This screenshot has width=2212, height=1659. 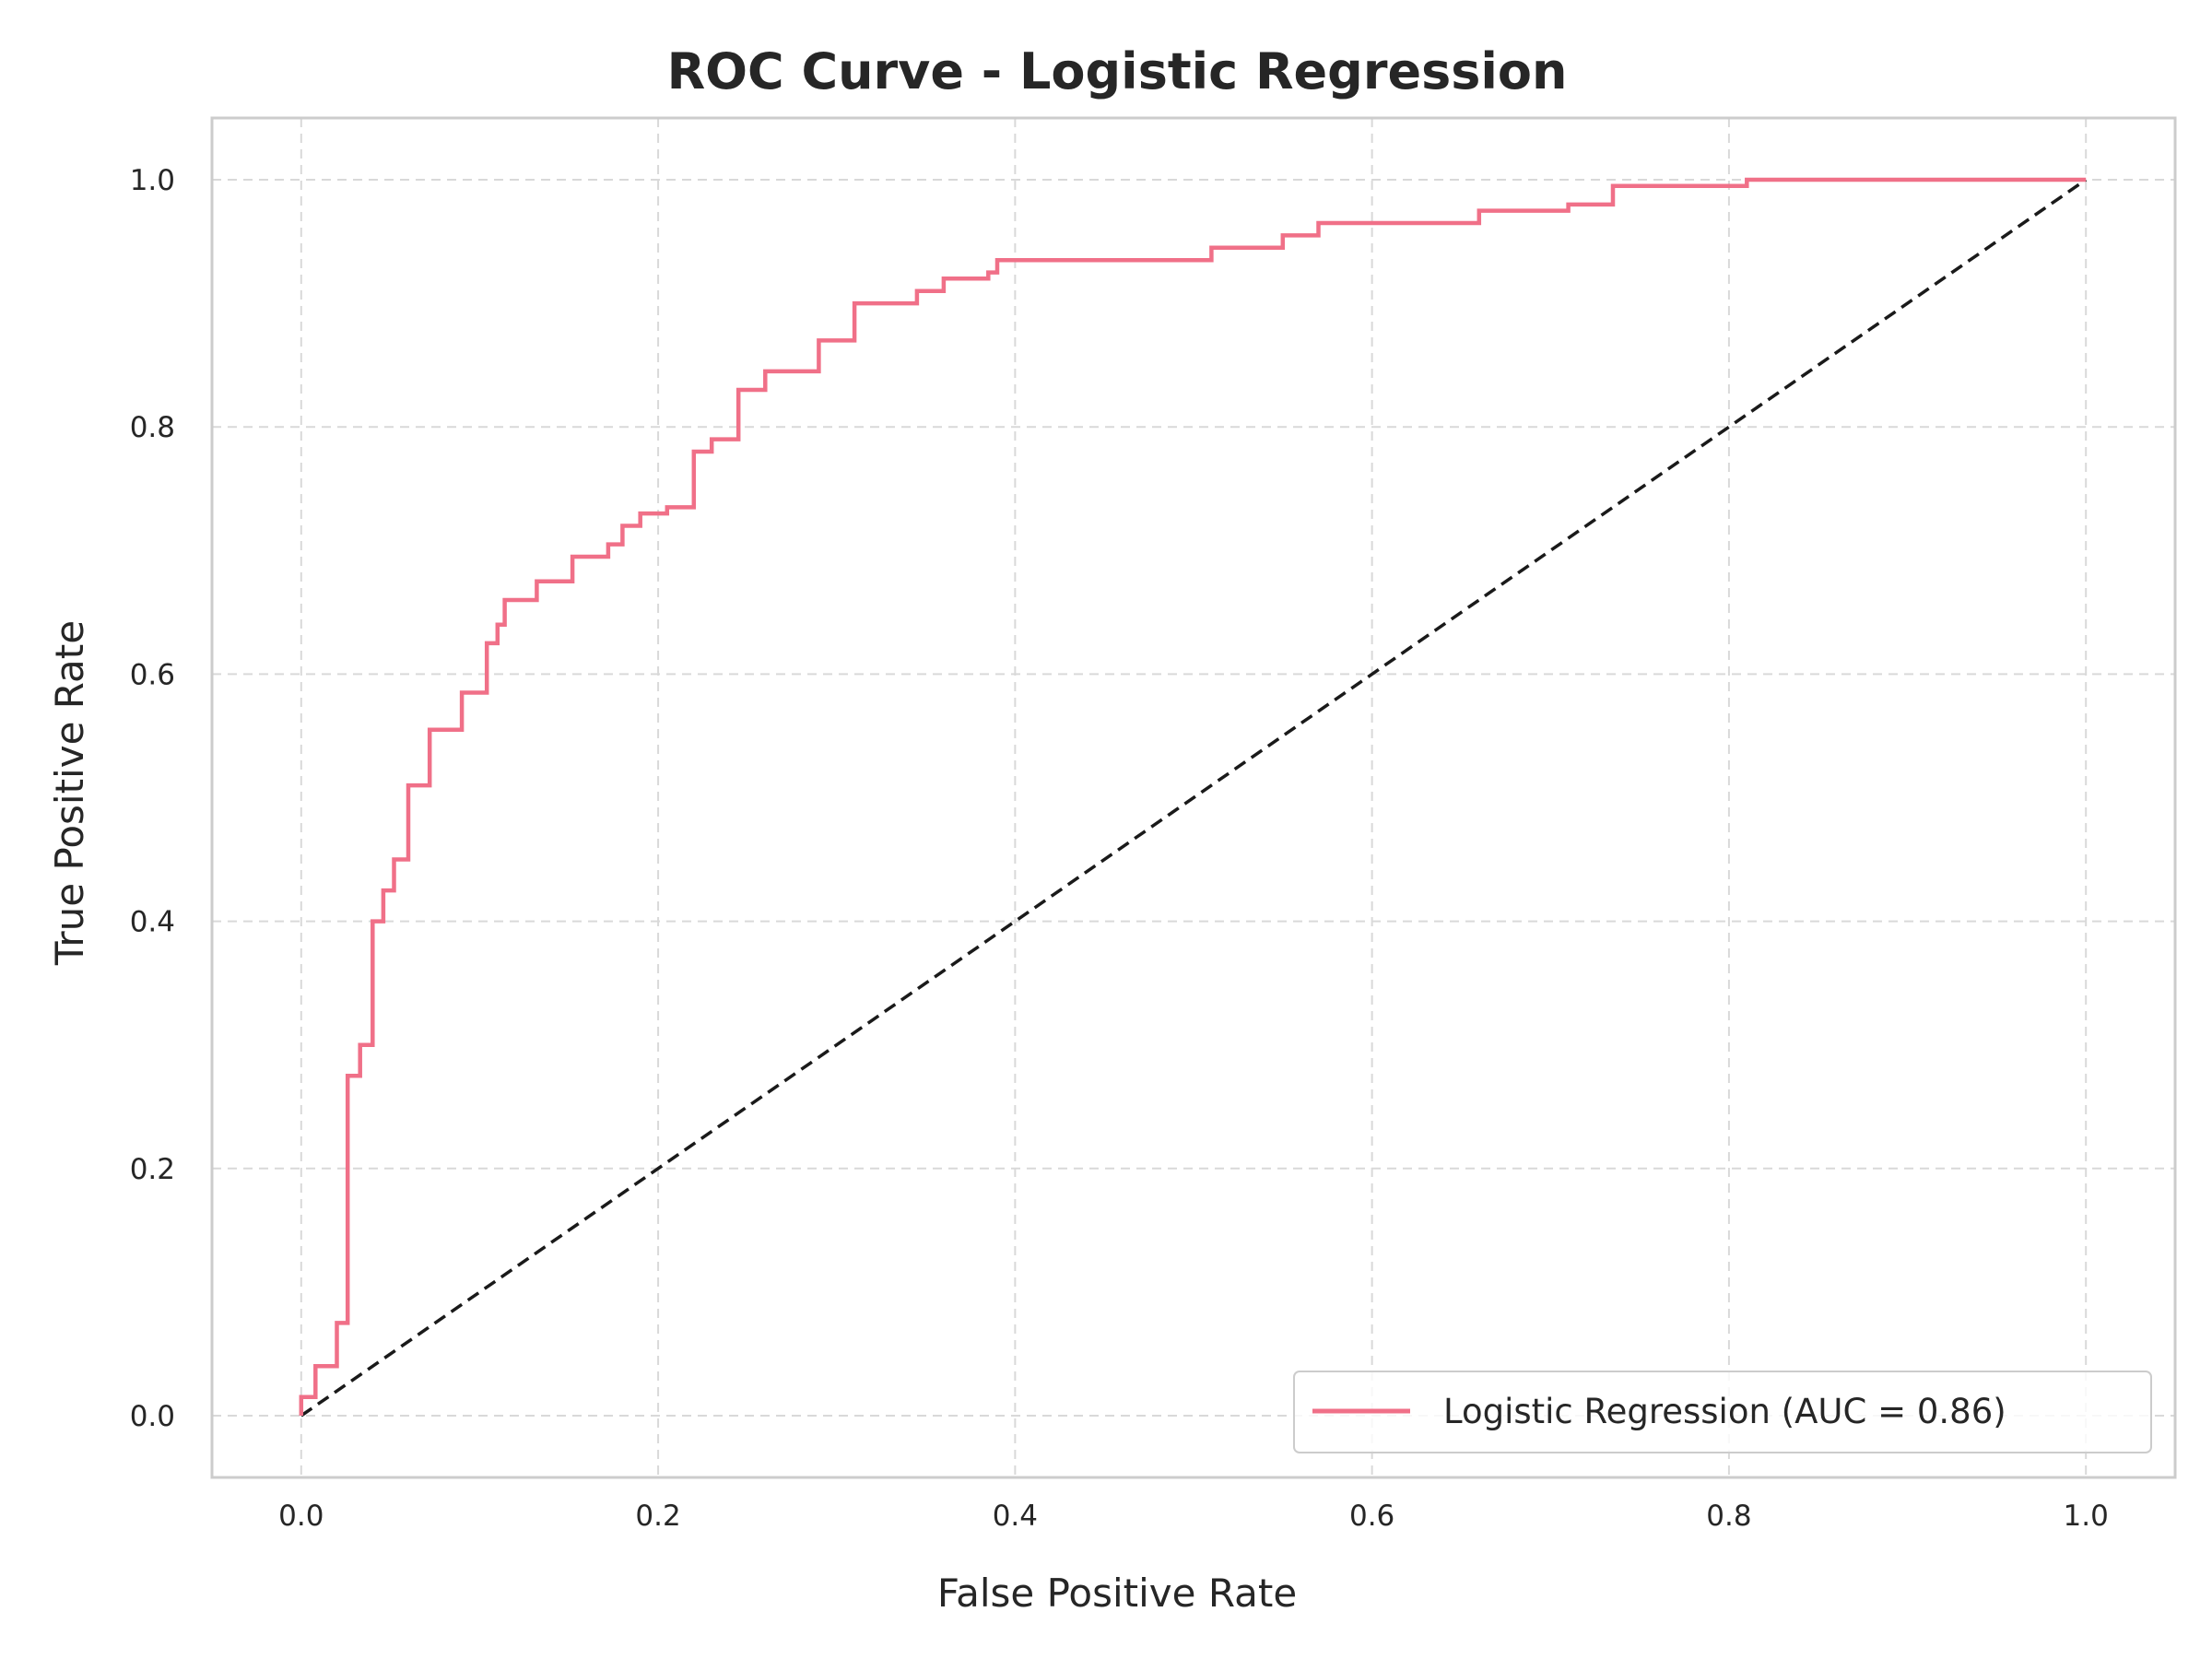 What do you see at coordinates (152, 1169) in the screenshot?
I see `y-tick-label: 0.2` at bounding box center [152, 1169].